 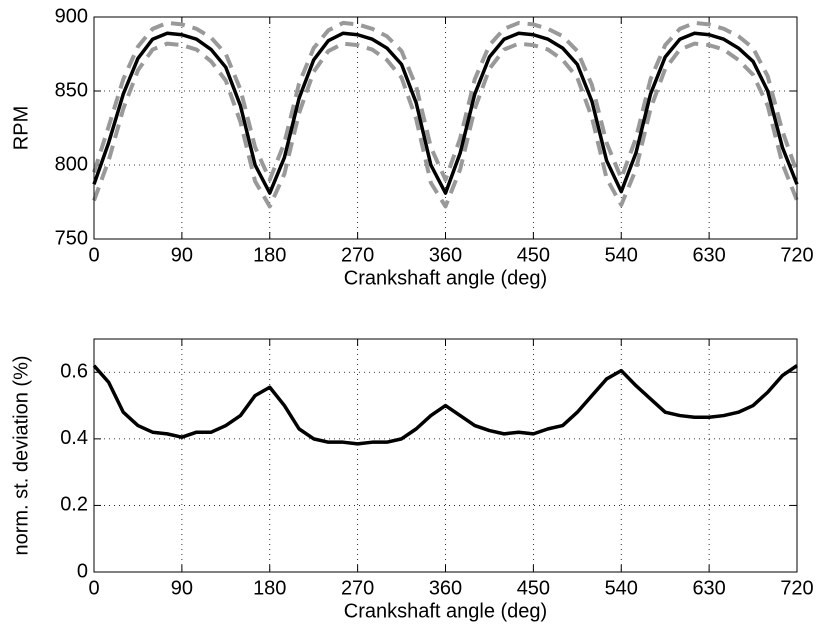 I want to click on y-tick-label: 0, so click(x=82, y=571).